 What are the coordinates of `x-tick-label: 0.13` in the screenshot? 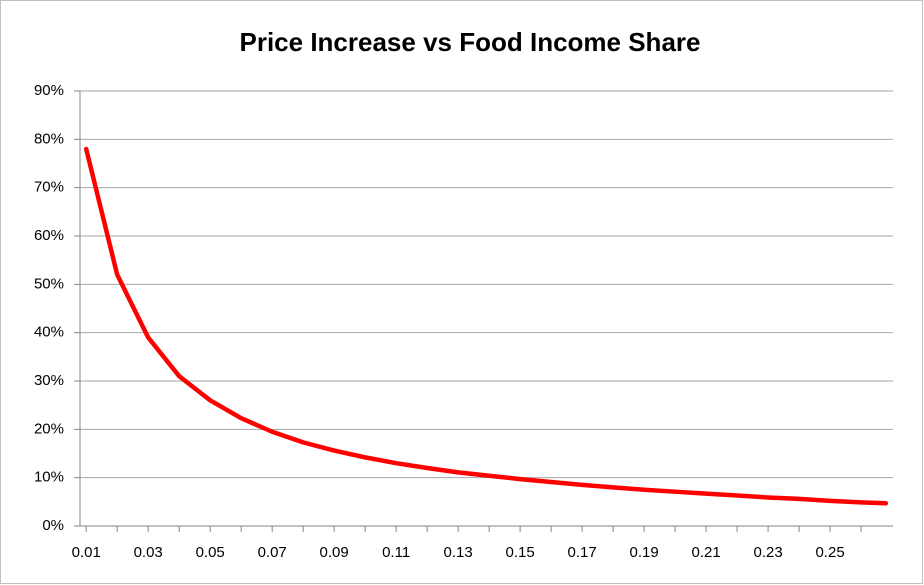 It's located at (458, 552).